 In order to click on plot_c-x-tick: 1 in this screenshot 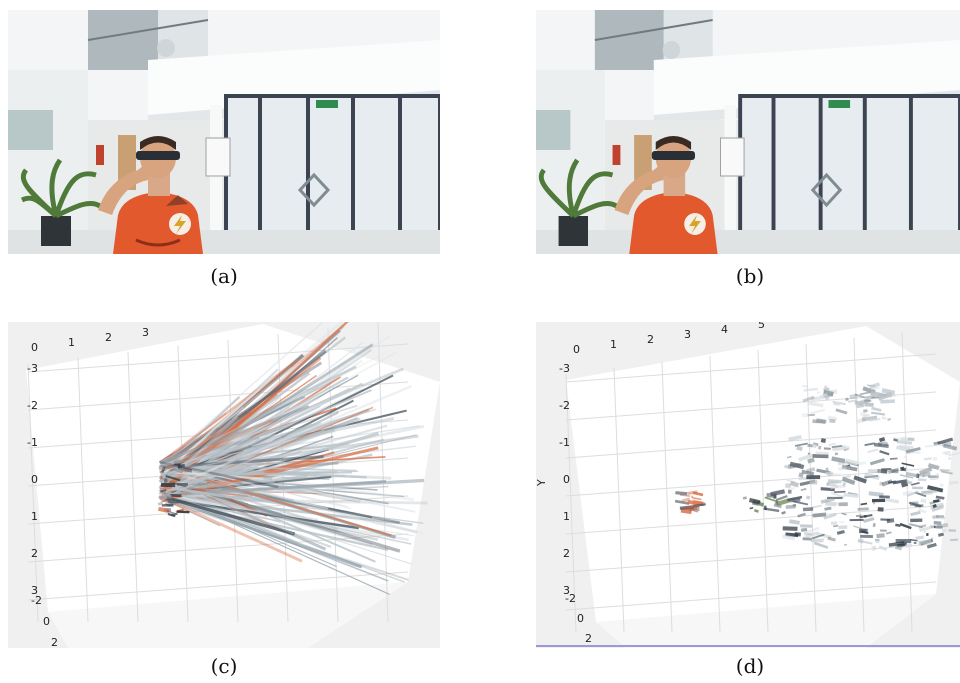, I will do `click(71, 342)`.